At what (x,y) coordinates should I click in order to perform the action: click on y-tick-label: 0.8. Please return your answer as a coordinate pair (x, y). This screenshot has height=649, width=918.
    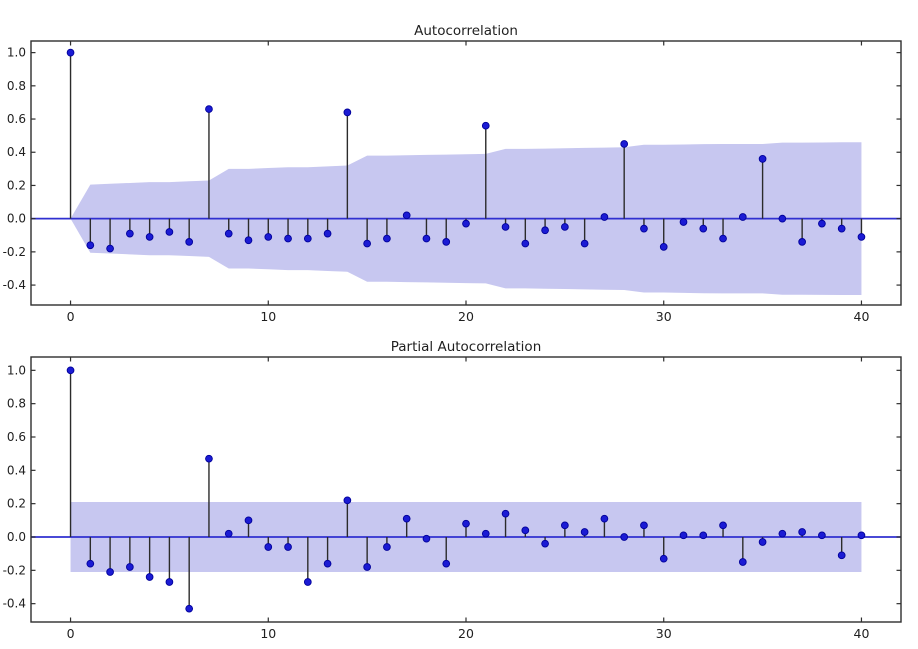
    Looking at the image, I should click on (16, 404).